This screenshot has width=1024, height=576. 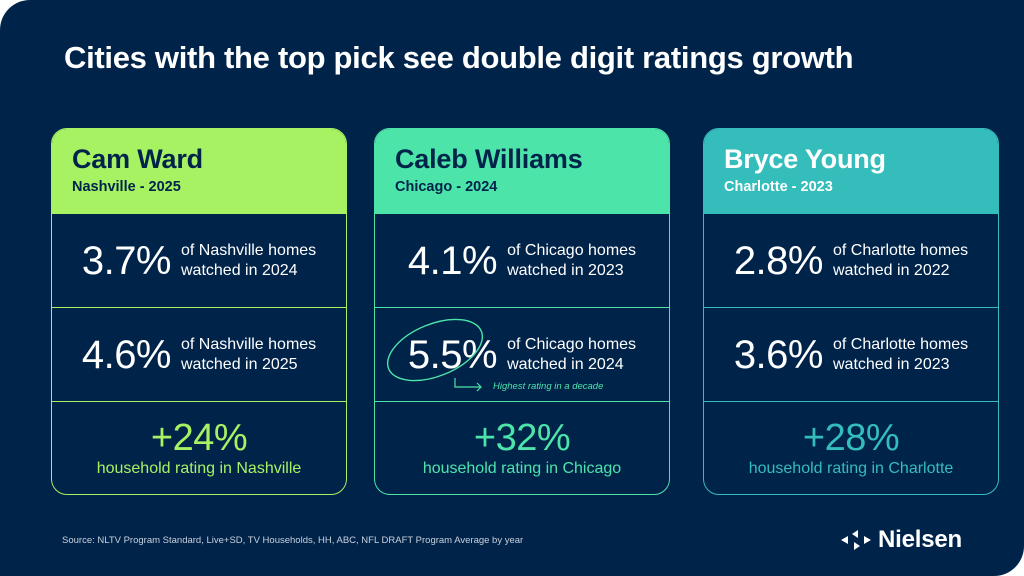 I want to click on stat-row: 4.1% of Chicago homes watched in 2023, so click(x=522, y=260).